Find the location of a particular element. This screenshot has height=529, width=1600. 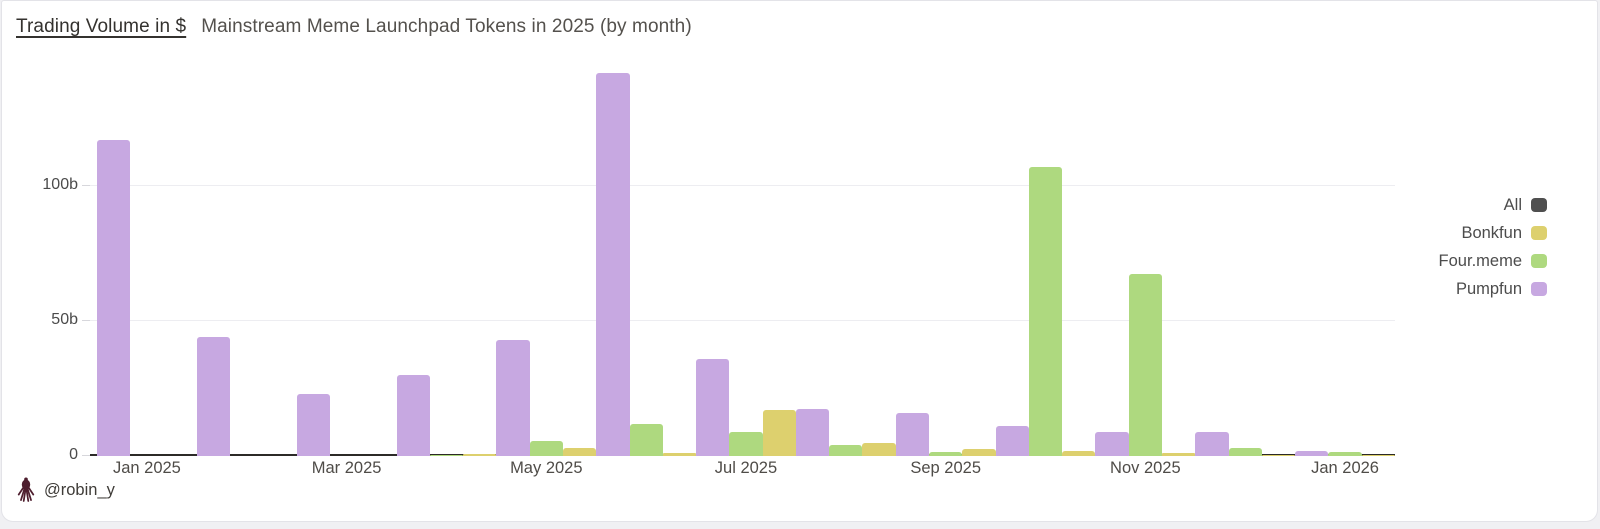

month-group-jan-2025 is located at coordinates (147, 260).